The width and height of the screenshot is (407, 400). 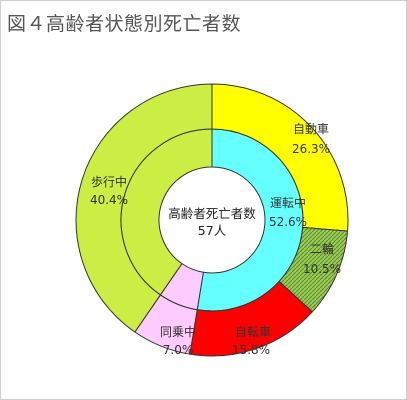 I want to click on chart-title: 図４高齢者状態別死亡者数, so click(x=124, y=24).